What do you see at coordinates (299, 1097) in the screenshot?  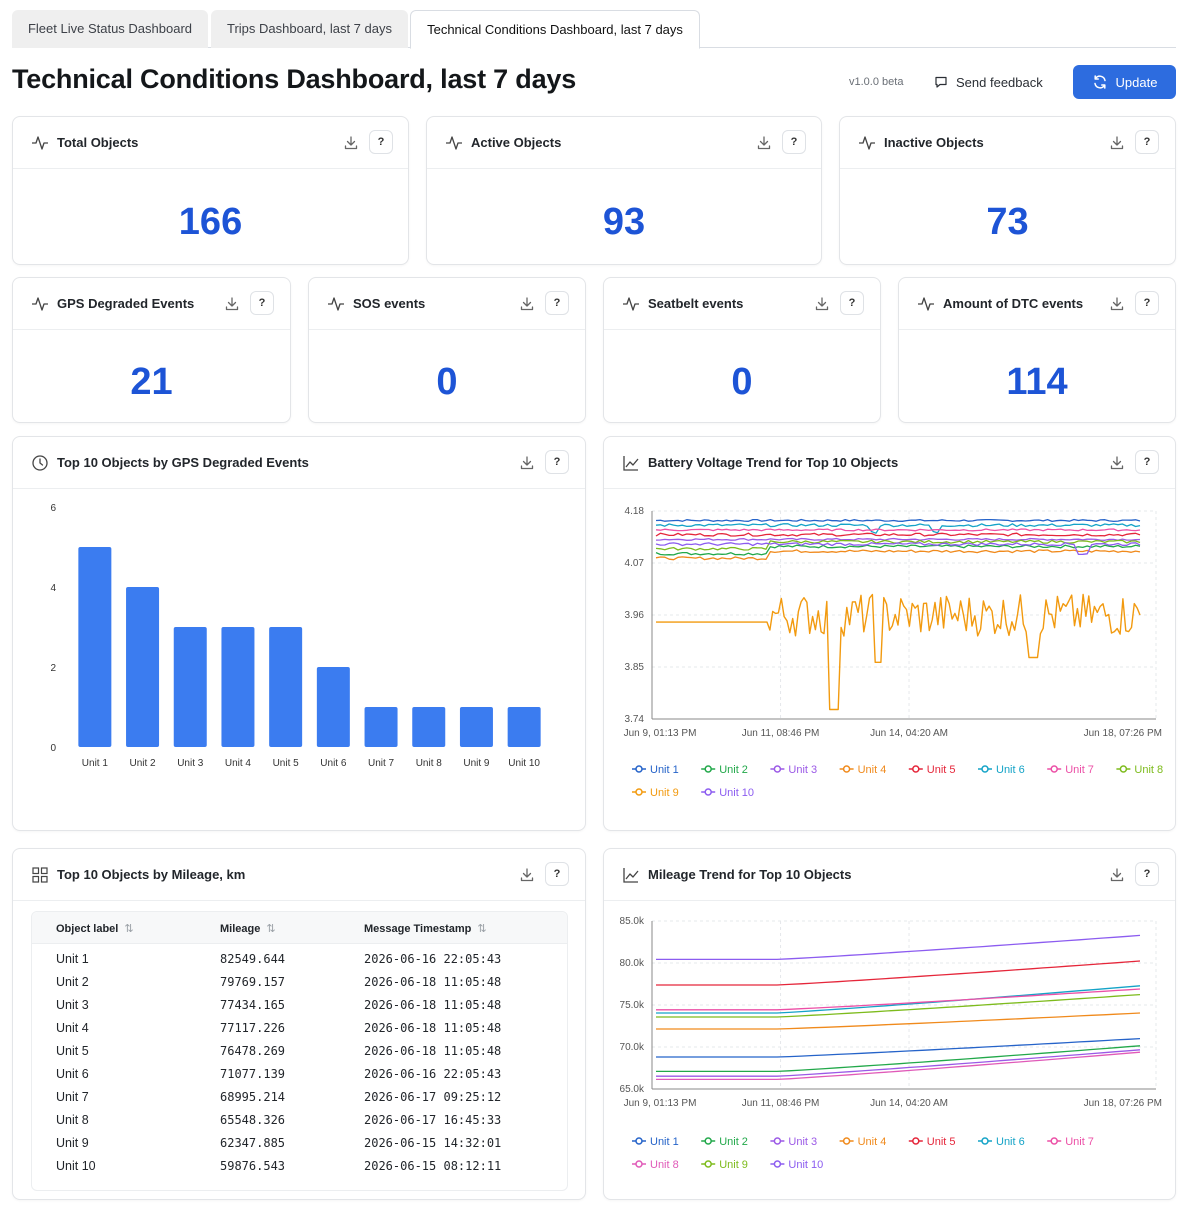 I see `table-row: Unit 7 68995.214 2026-06-17 09:25:12` at bounding box center [299, 1097].